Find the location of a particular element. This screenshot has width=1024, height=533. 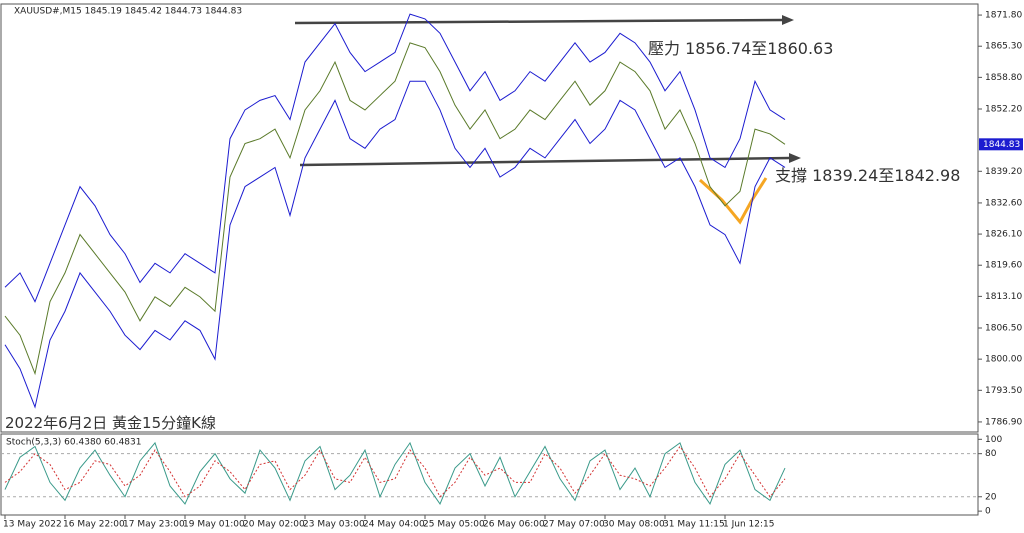

stoch-panel is located at coordinates (489, 474).